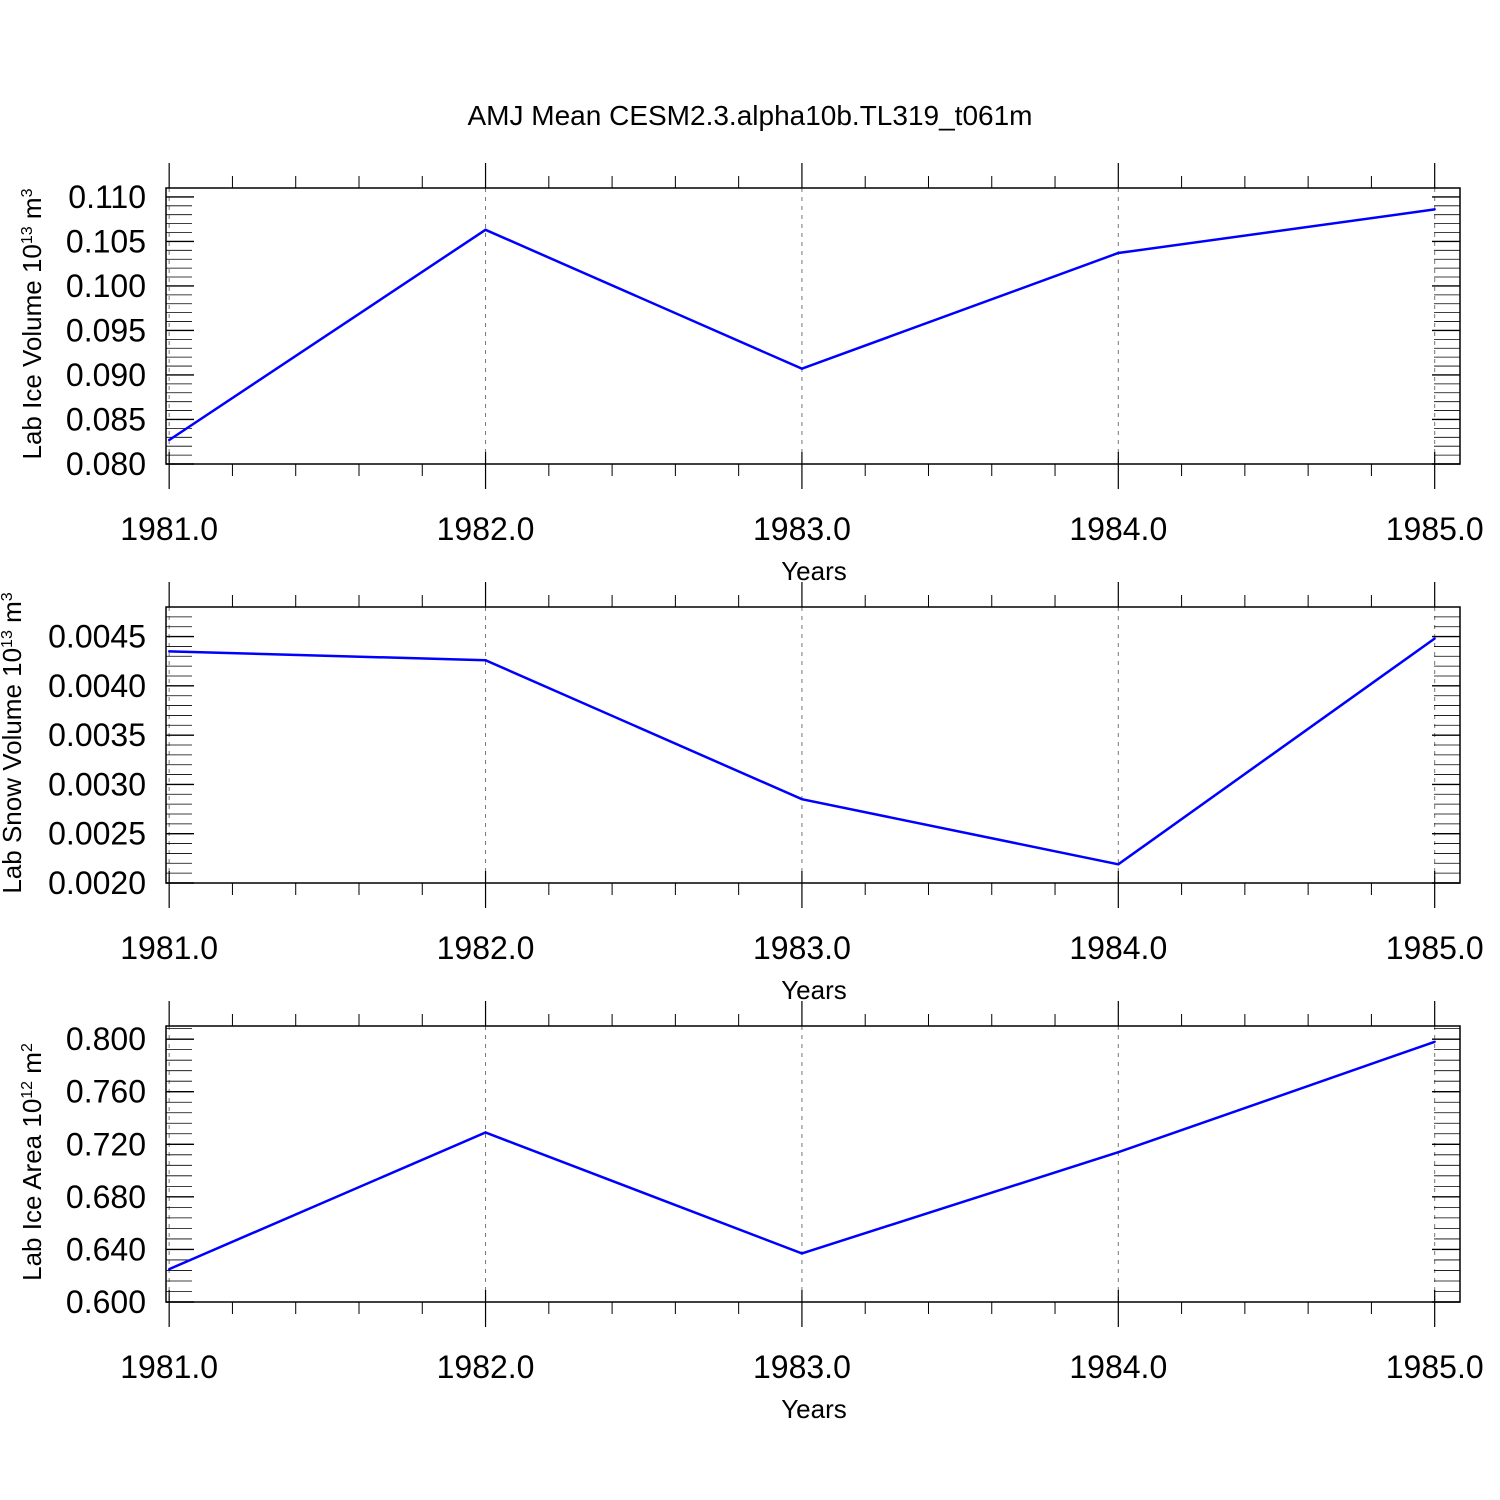 This screenshot has height=1500, width=1500. I want to click on y-tick-label: 0.105, so click(106, 241).